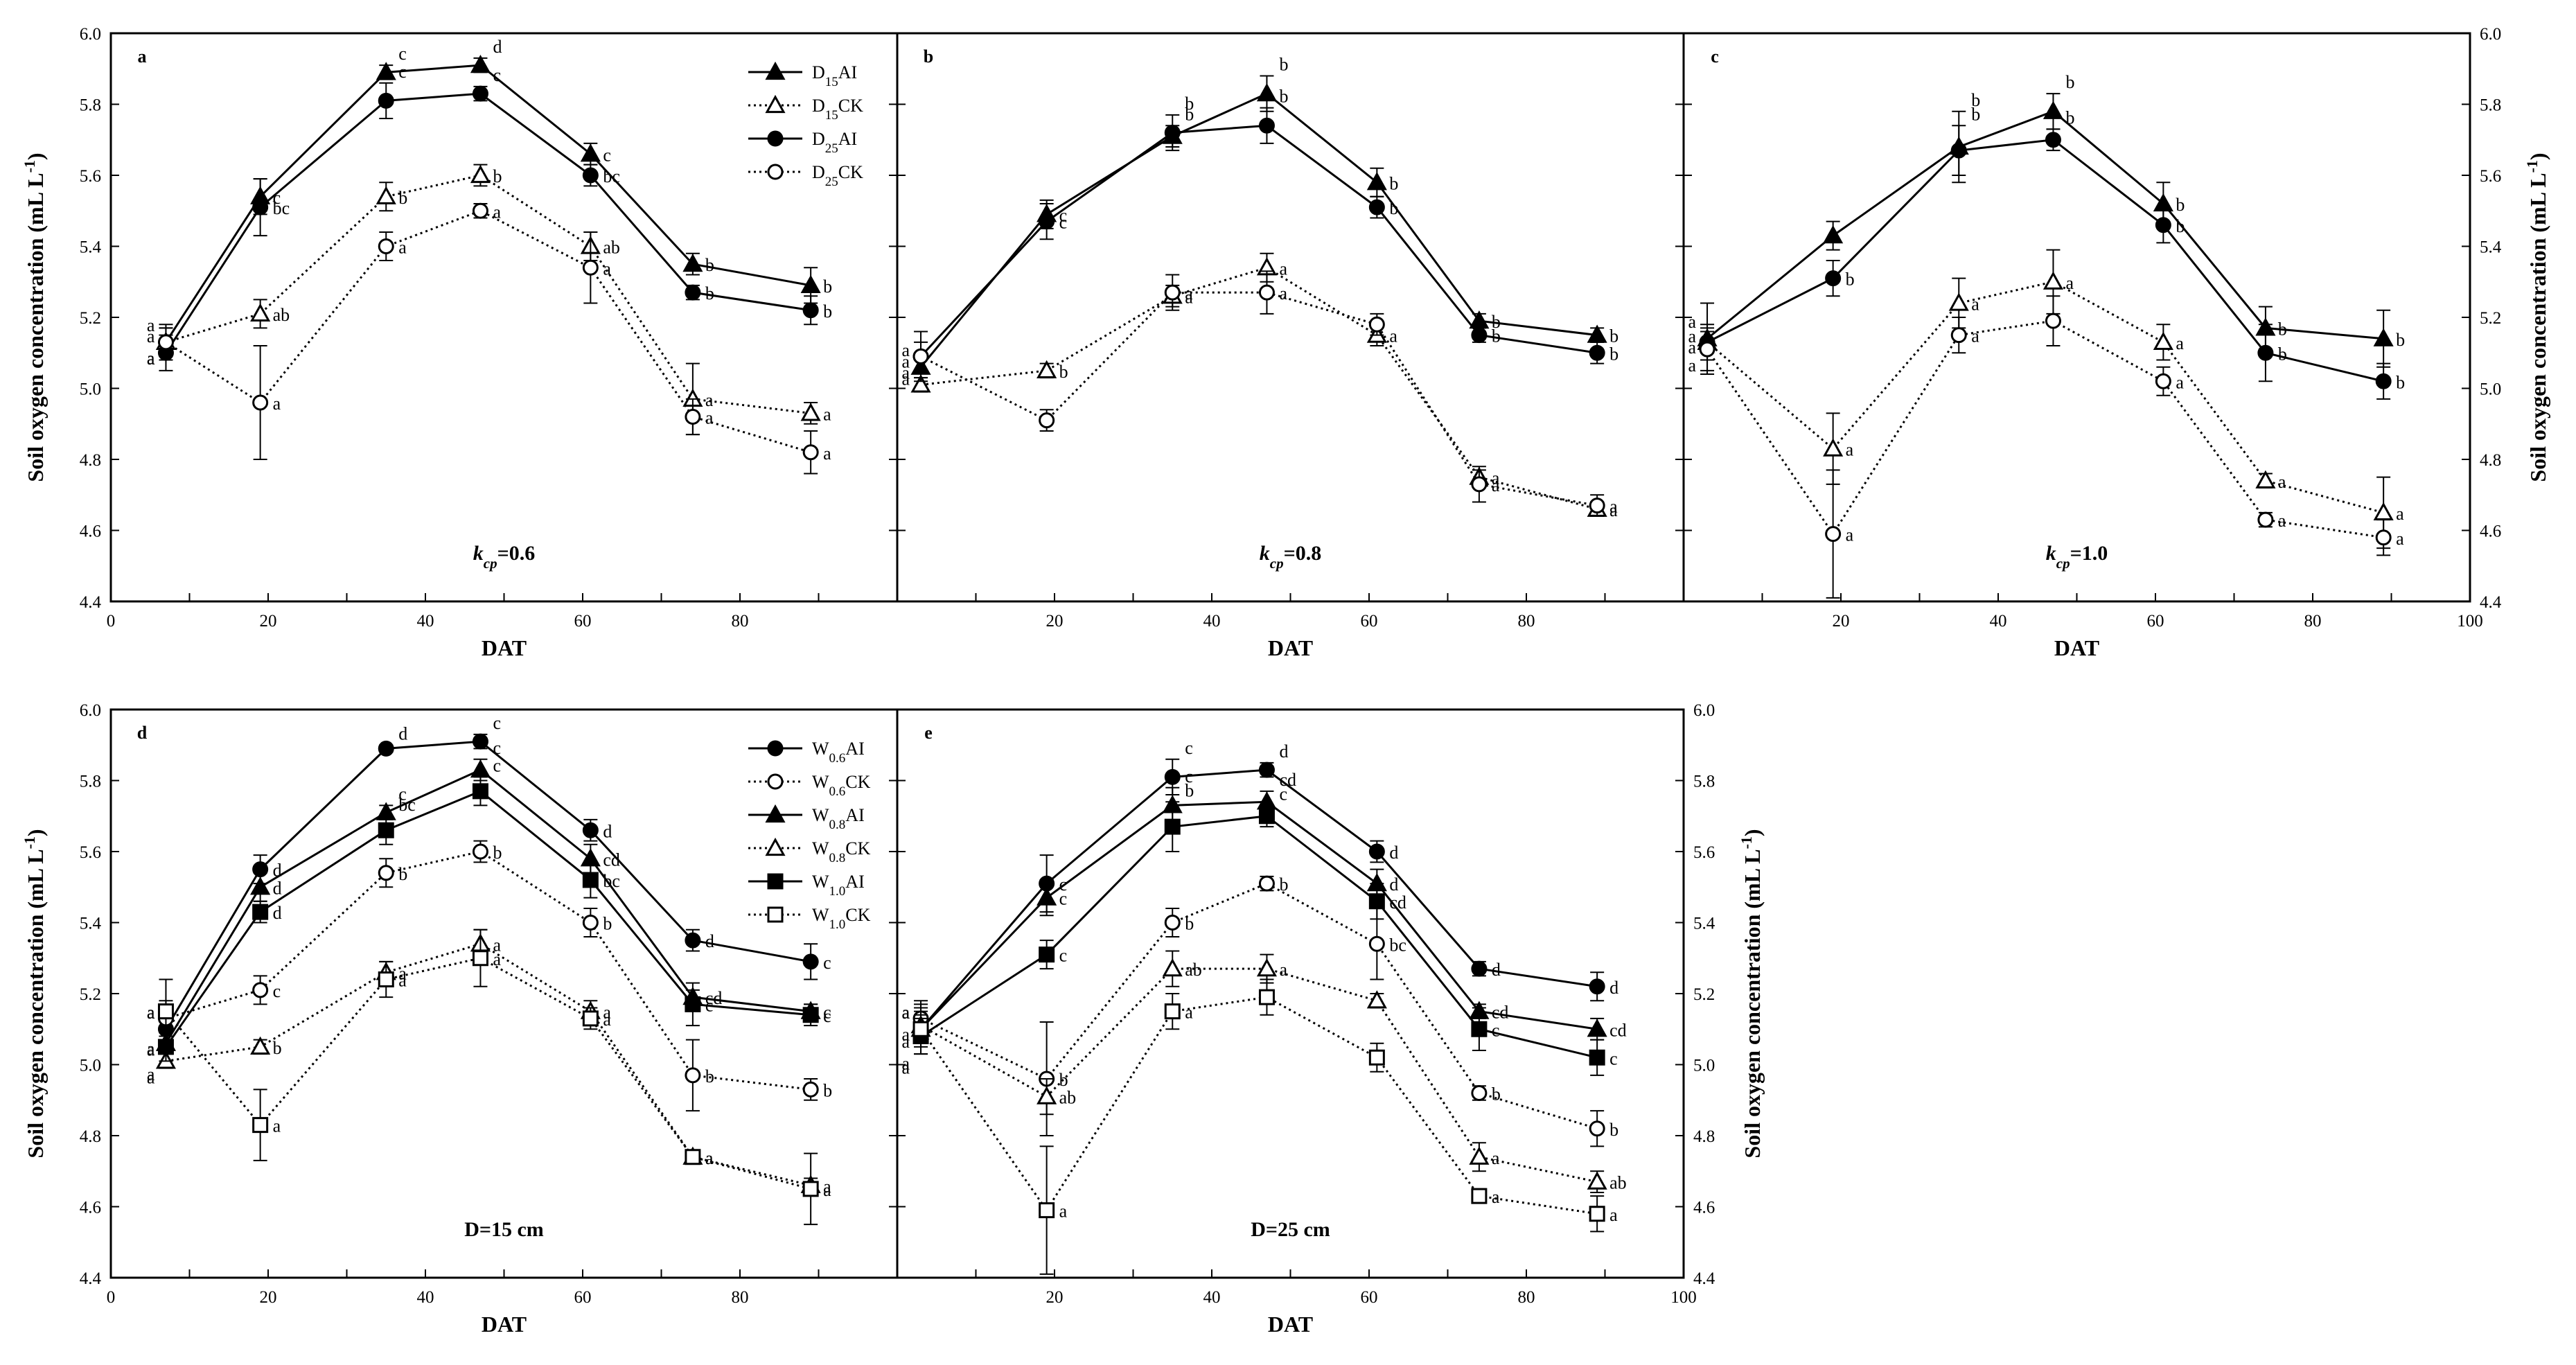 The height and width of the screenshot is (1365, 2576). What do you see at coordinates (2490, 460) in the screenshot?
I see `y-tick-label: 4.8` at bounding box center [2490, 460].